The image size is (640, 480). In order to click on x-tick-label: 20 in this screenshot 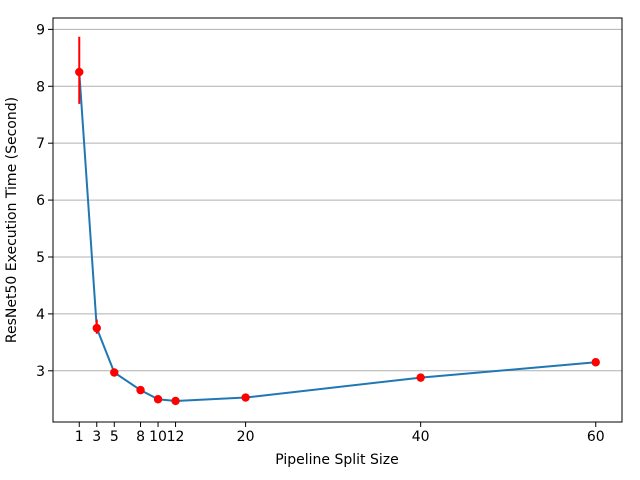, I will do `click(246, 437)`.